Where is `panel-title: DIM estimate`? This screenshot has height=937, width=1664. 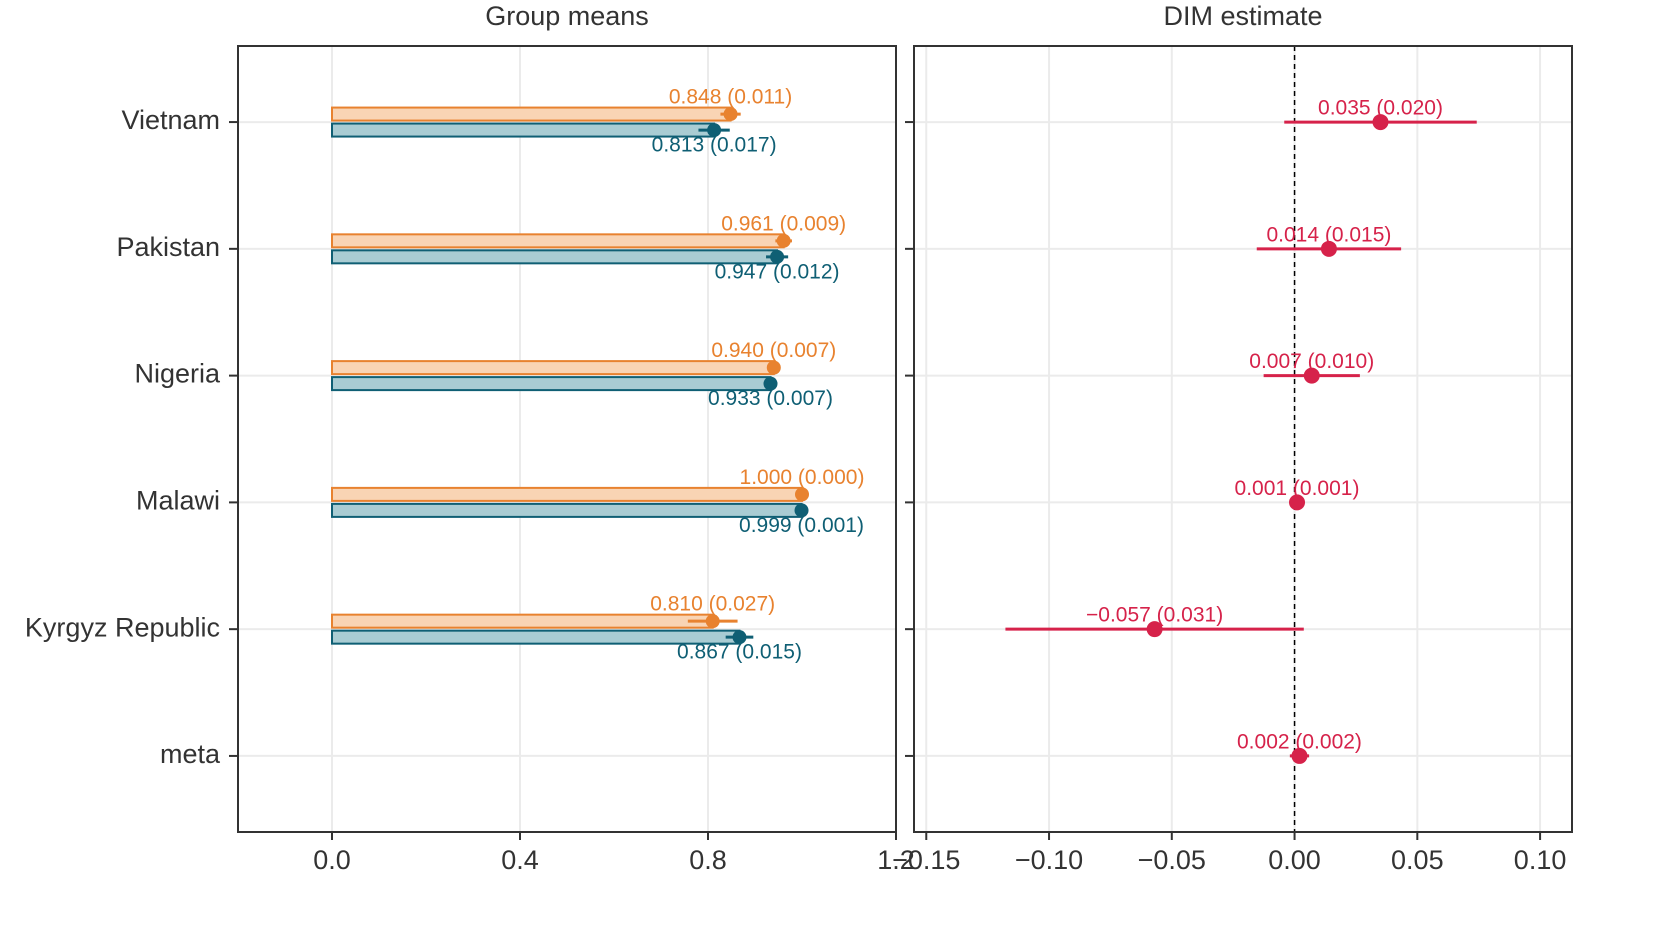 panel-title: DIM estimate is located at coordinates (1242, 16).